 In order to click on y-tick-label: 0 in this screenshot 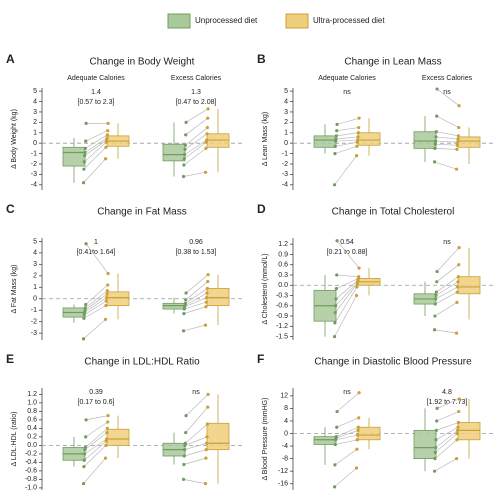, I will do `click(286, 143)`.